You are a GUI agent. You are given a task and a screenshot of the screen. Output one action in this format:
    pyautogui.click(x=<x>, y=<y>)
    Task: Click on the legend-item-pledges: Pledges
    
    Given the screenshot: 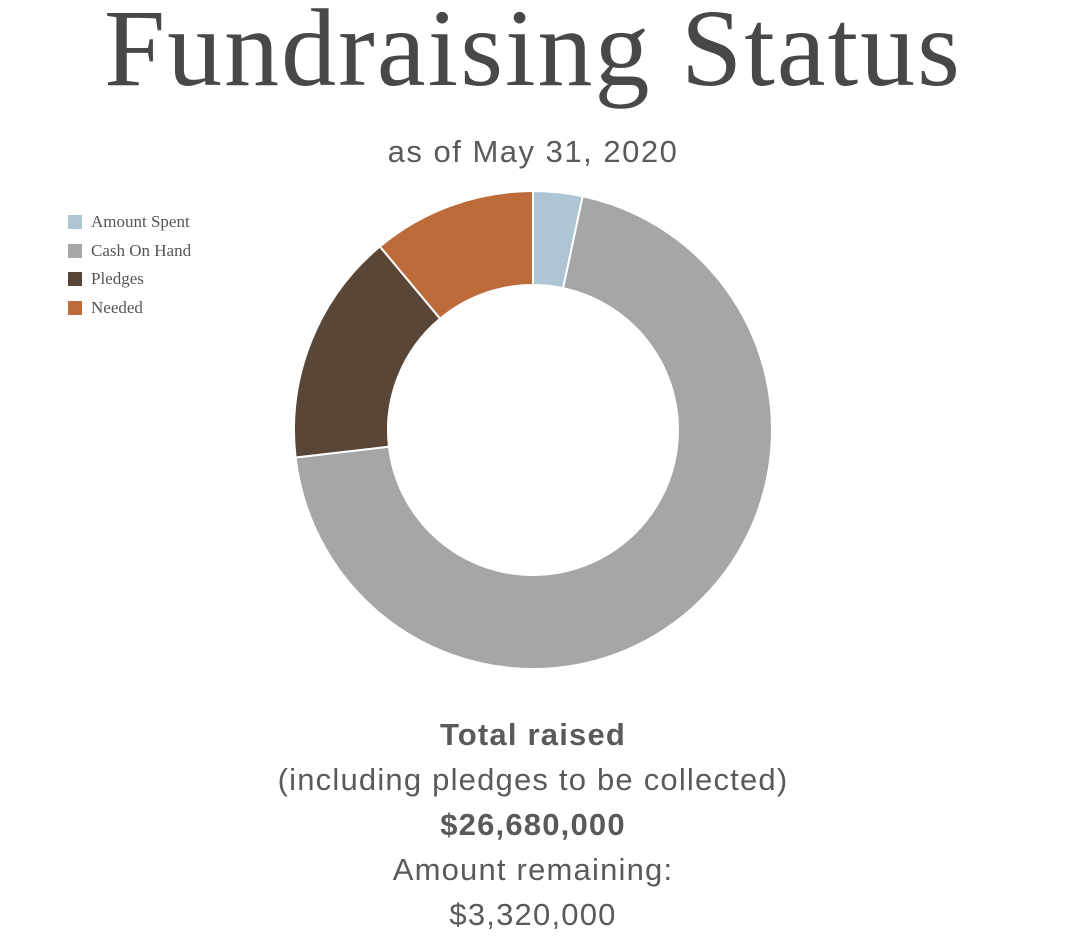 What is the action you would take?
    pyautogui.click(x=129, y=279)
    